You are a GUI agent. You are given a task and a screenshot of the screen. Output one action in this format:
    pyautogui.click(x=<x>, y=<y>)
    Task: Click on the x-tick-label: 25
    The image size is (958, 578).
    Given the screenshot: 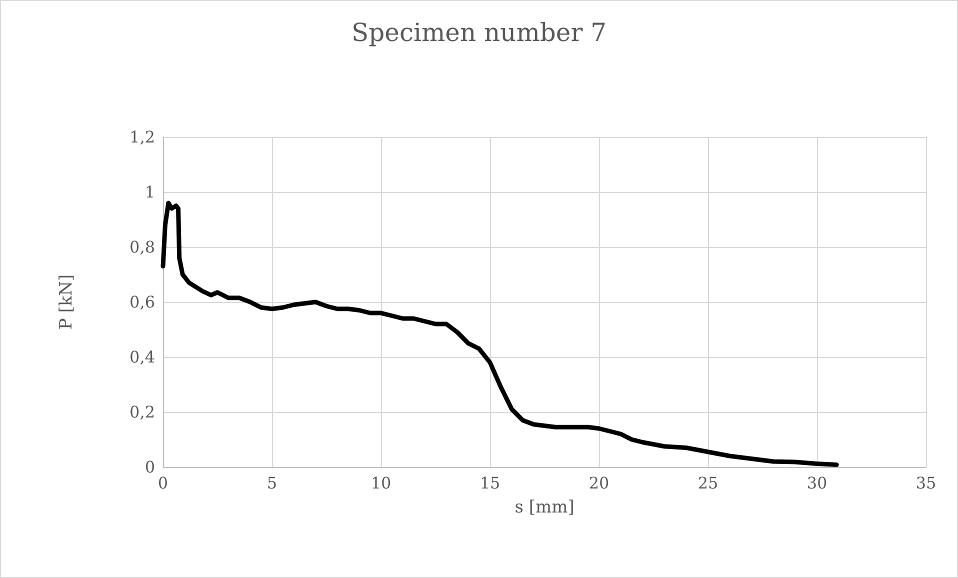 What is the action you would take?
    pyautogui.click(x=708, y=483)
    